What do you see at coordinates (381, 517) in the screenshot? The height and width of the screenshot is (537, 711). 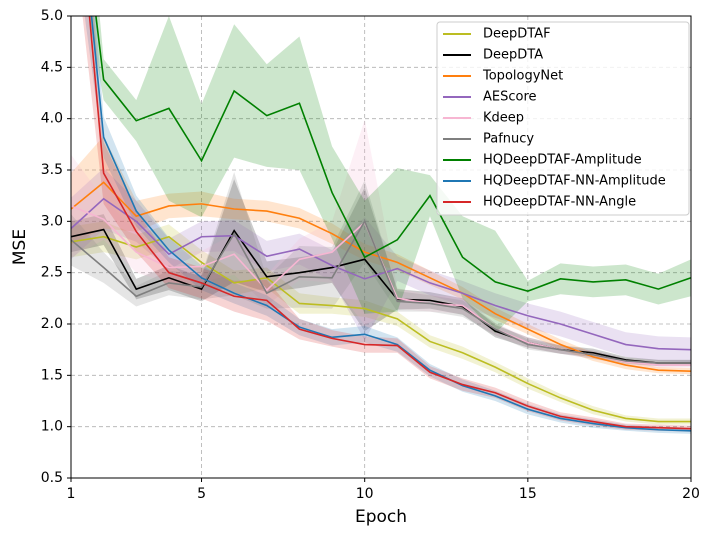 I see `x-axis-label: Epoch` at bounding box center [381, 517].